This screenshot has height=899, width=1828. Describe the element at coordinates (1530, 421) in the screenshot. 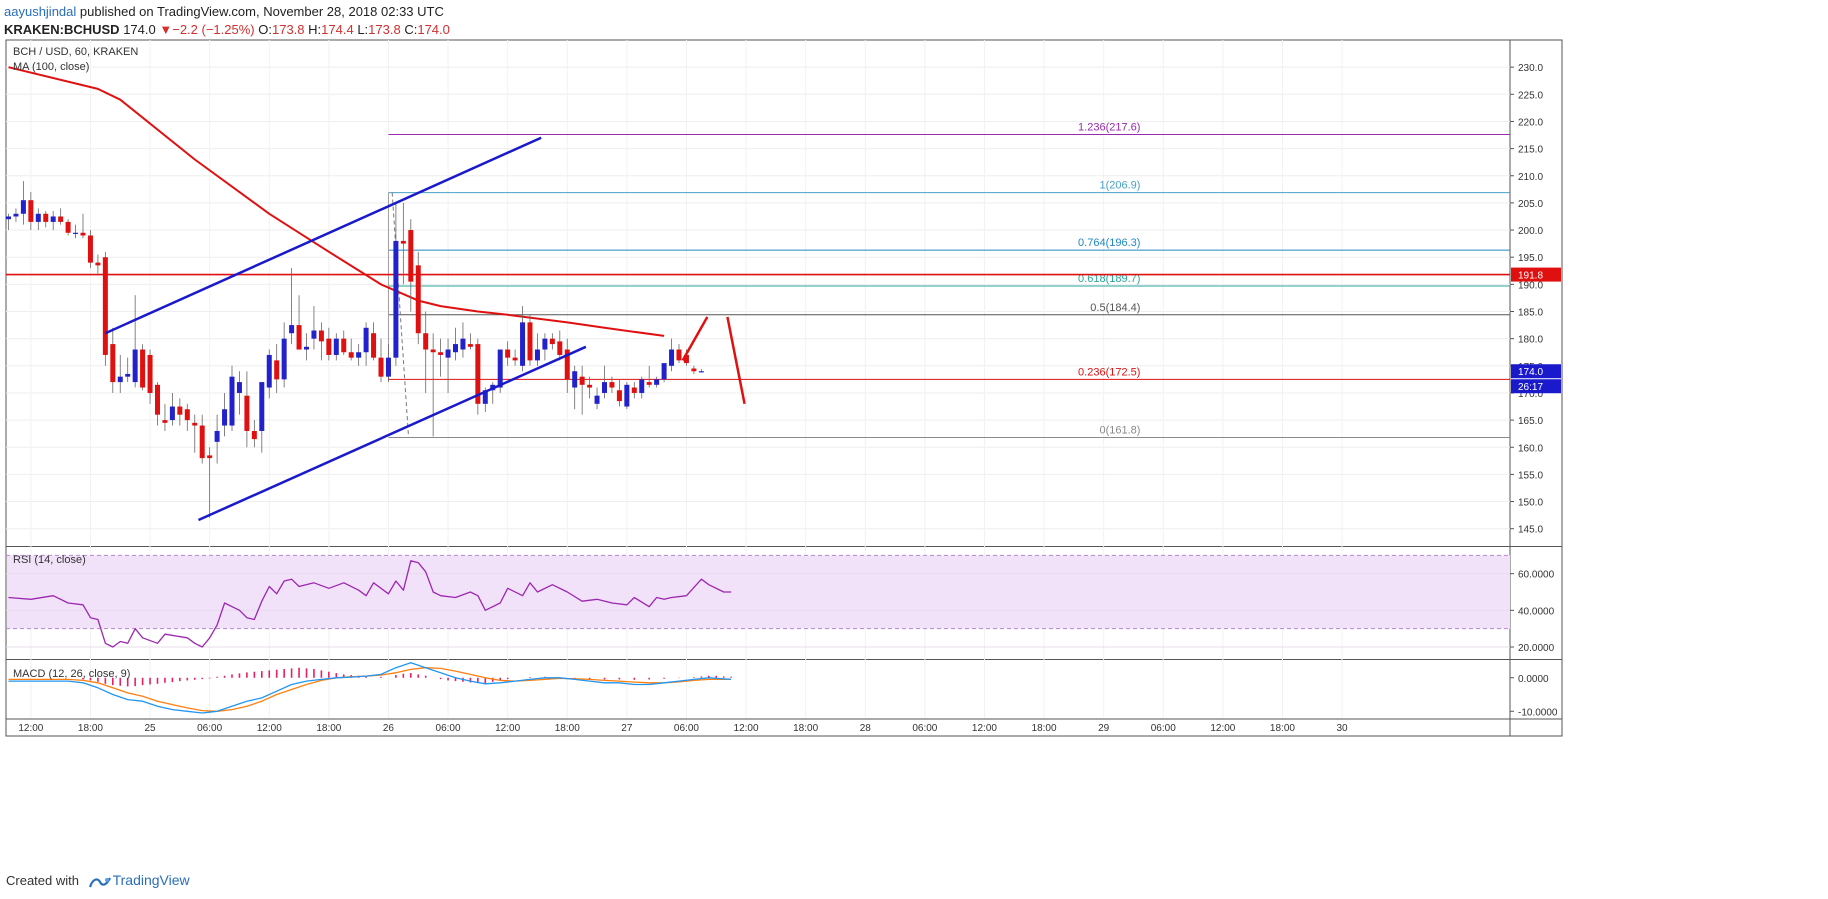

I see `price-tick-label: 165.0` at that location.